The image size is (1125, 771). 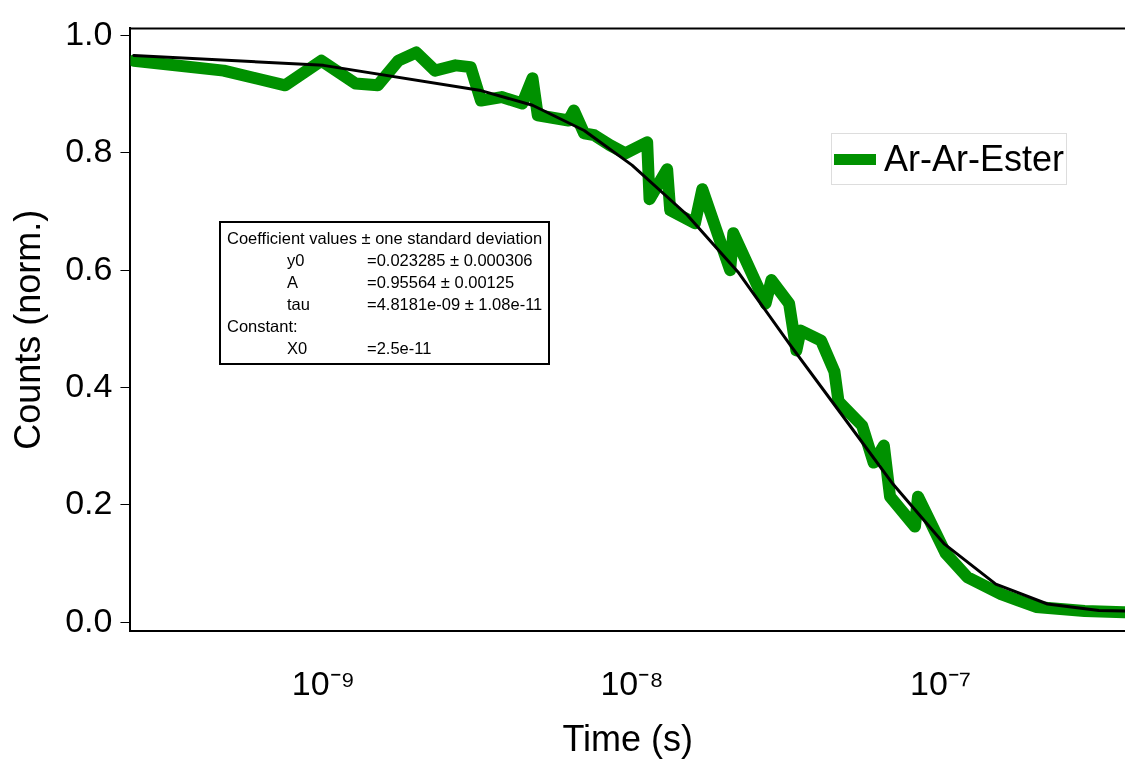 I want to click on y-tick-label: 0.6, so click(x=89, y=267).